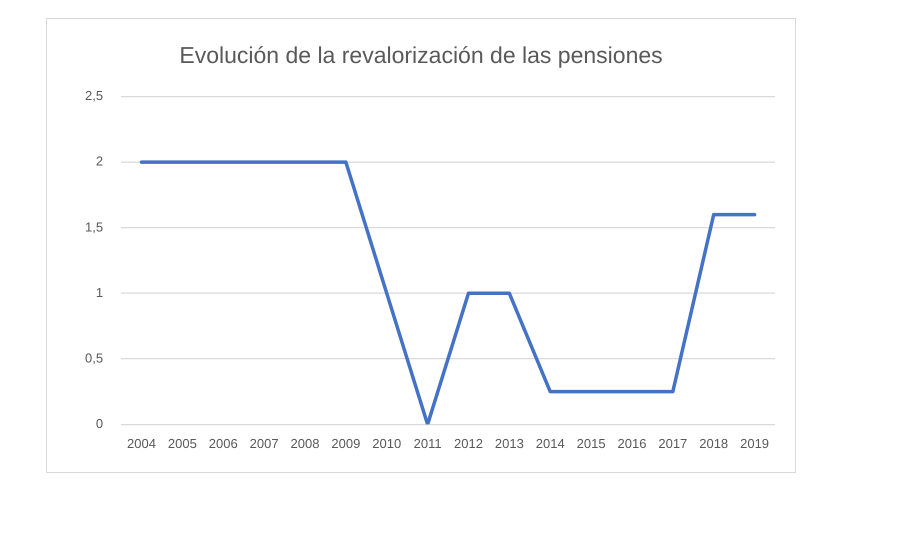  What do you see at coordinates (345, 443) in the screenshot?
I see `x-tick-label: 2009` at bounding box center [345, 443].